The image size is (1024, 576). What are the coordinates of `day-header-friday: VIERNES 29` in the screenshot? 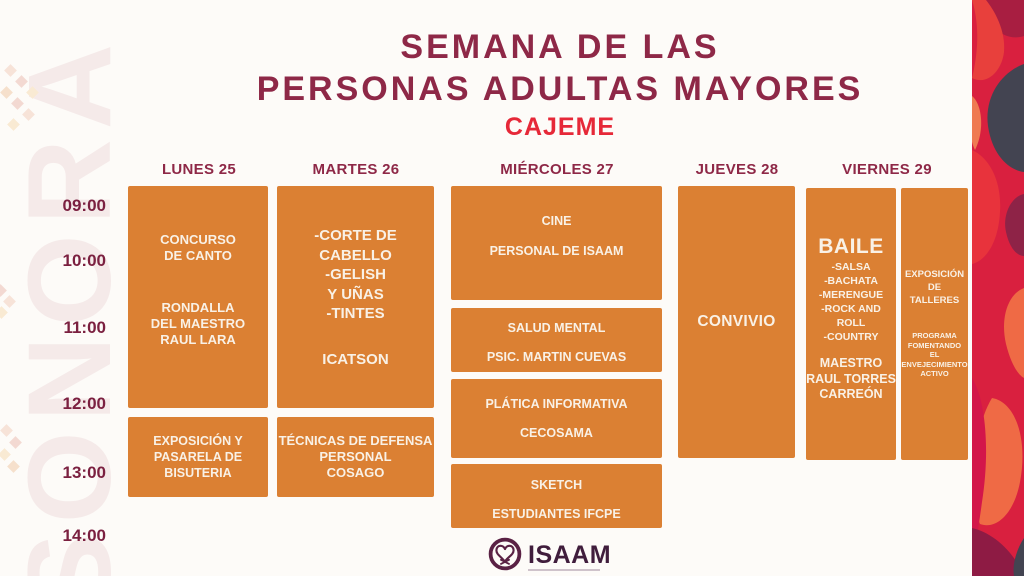 It's located at (887, 169).